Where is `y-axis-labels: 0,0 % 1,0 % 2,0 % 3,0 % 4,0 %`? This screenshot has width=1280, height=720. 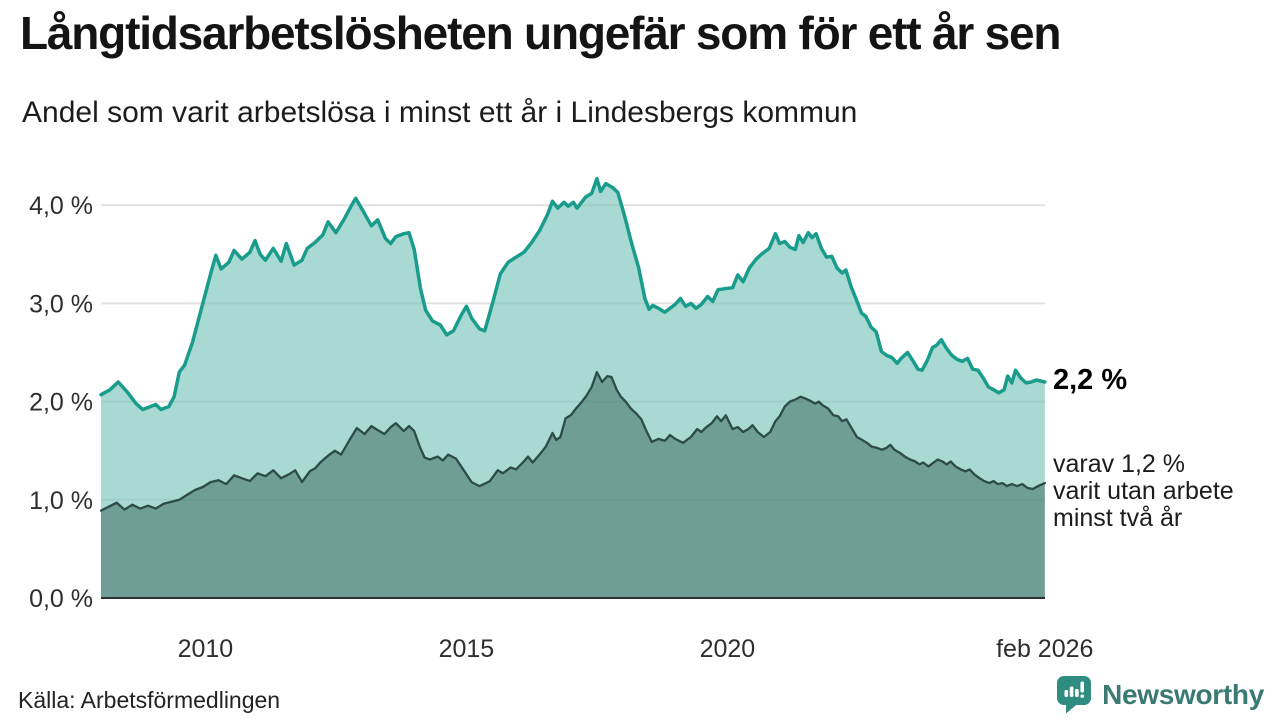 y-axis-labels: 0,0 % 1,0 % 2,0 % 3,0 % 4,0 % is located at coordinates (61, 402).